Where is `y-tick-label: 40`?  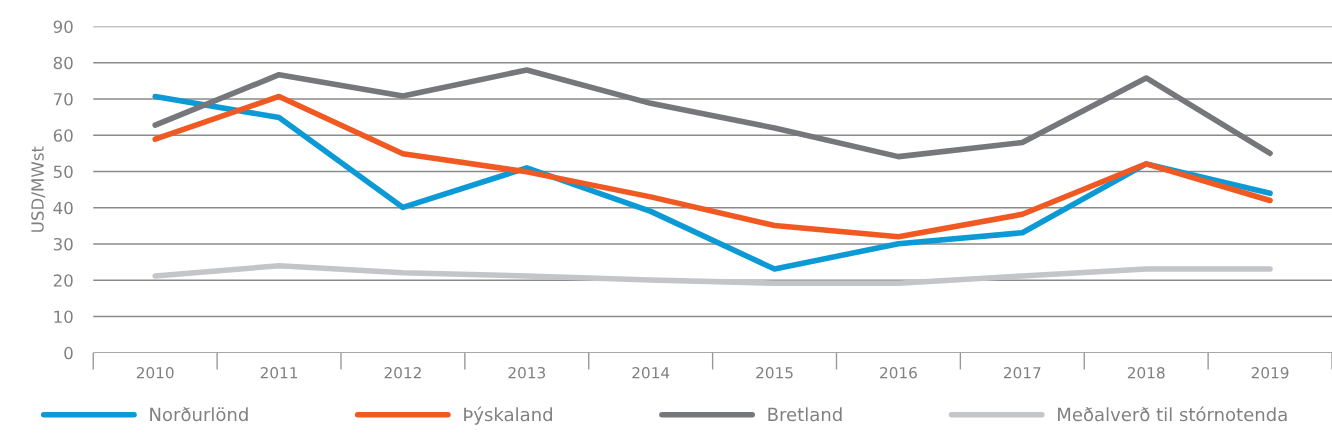
y-tick-label: 40 is located at coordinates (63, 208).